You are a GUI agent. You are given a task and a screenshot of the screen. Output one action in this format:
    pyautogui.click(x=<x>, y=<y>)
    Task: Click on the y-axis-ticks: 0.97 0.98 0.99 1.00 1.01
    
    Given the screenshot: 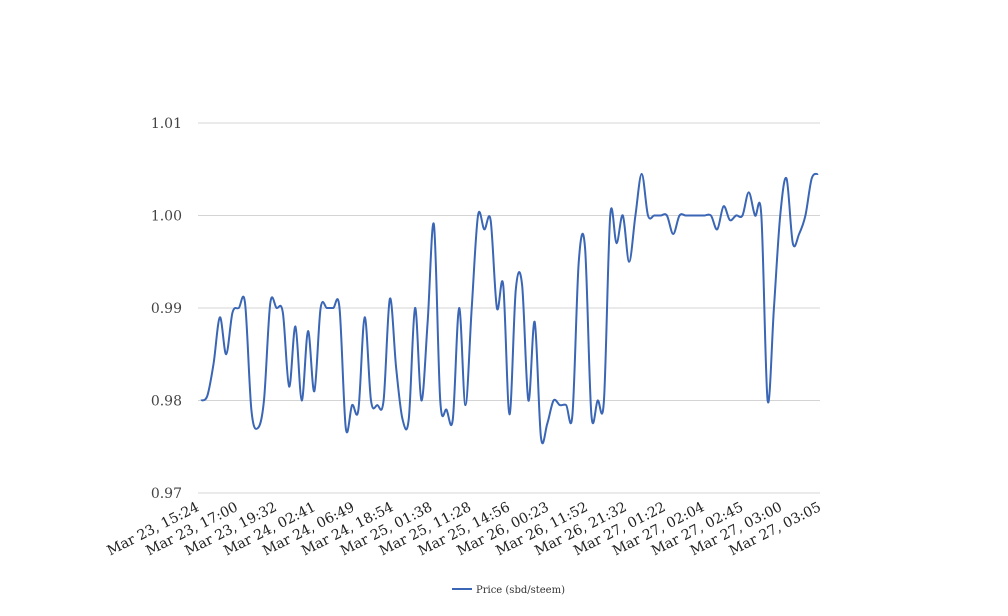 What is the action you would take?
    pyautogui.click(x=166, y=309)
    